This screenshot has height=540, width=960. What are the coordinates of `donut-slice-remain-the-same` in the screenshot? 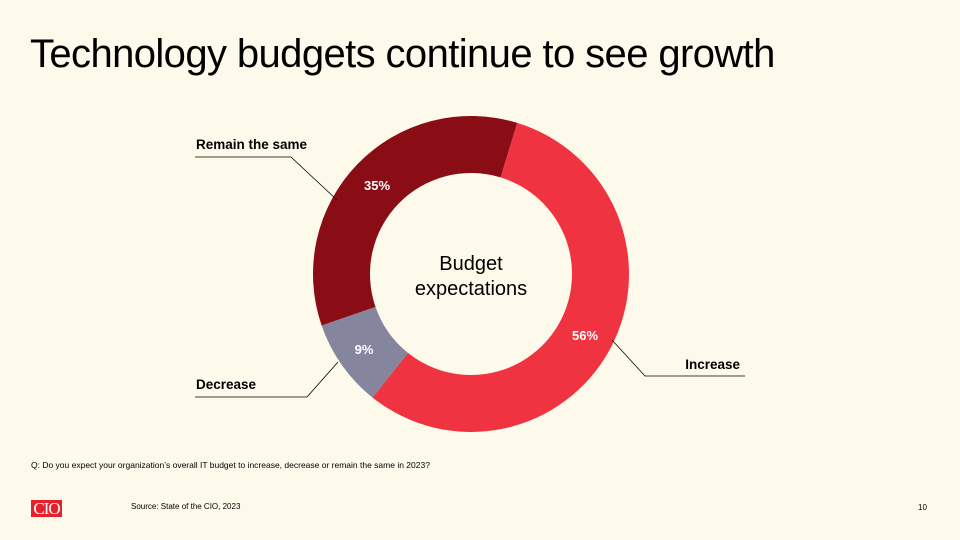 It's located at (415, 221).